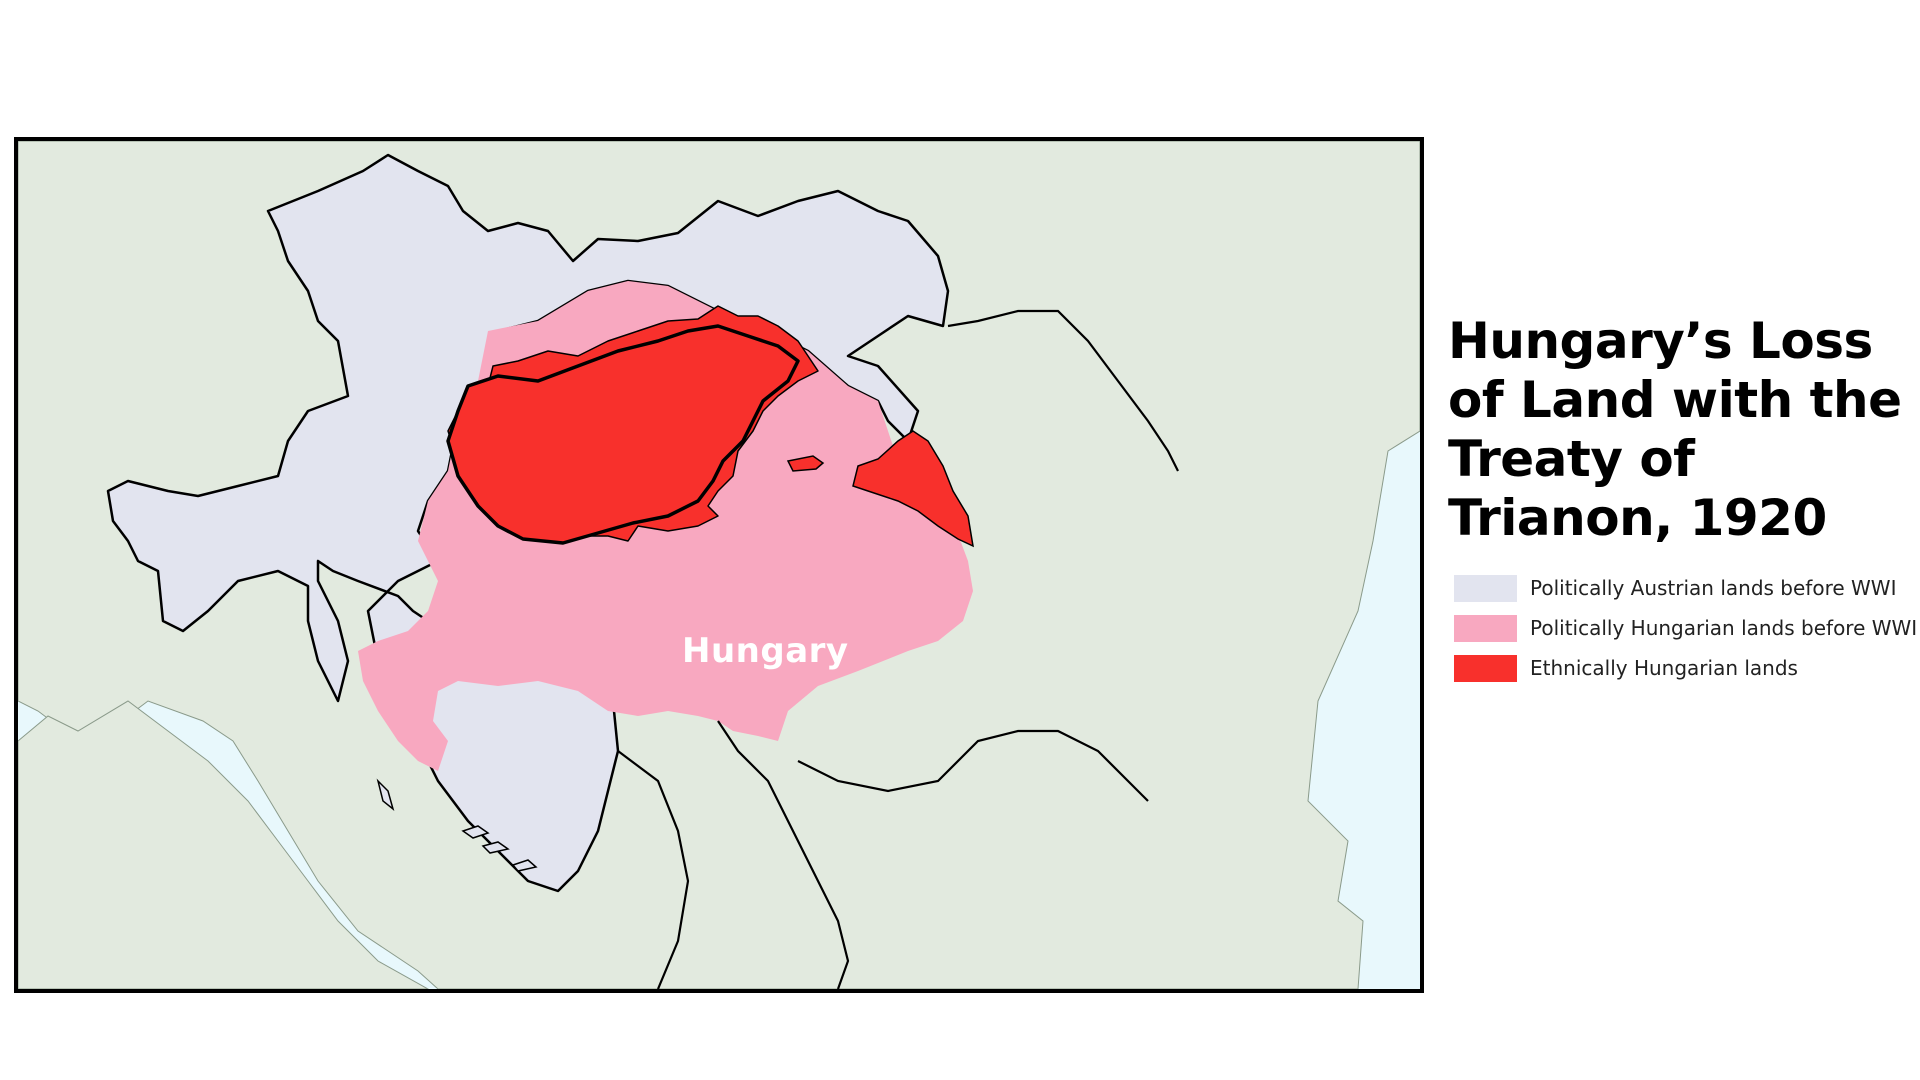 The height and width of the screenshot is (1080, 1920). What do you see at coordinates (1724, 628) in the screenshot?
I see `legend-label-hungarian: Politically Hungarian lands before WWI` at bounding box center [1724, 628].